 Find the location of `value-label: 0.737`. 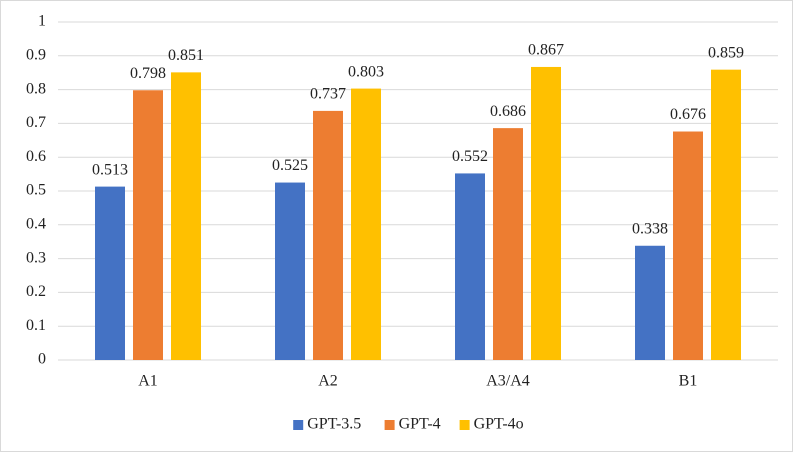

value-label: 0.737 is located at coordinates (328, 94).